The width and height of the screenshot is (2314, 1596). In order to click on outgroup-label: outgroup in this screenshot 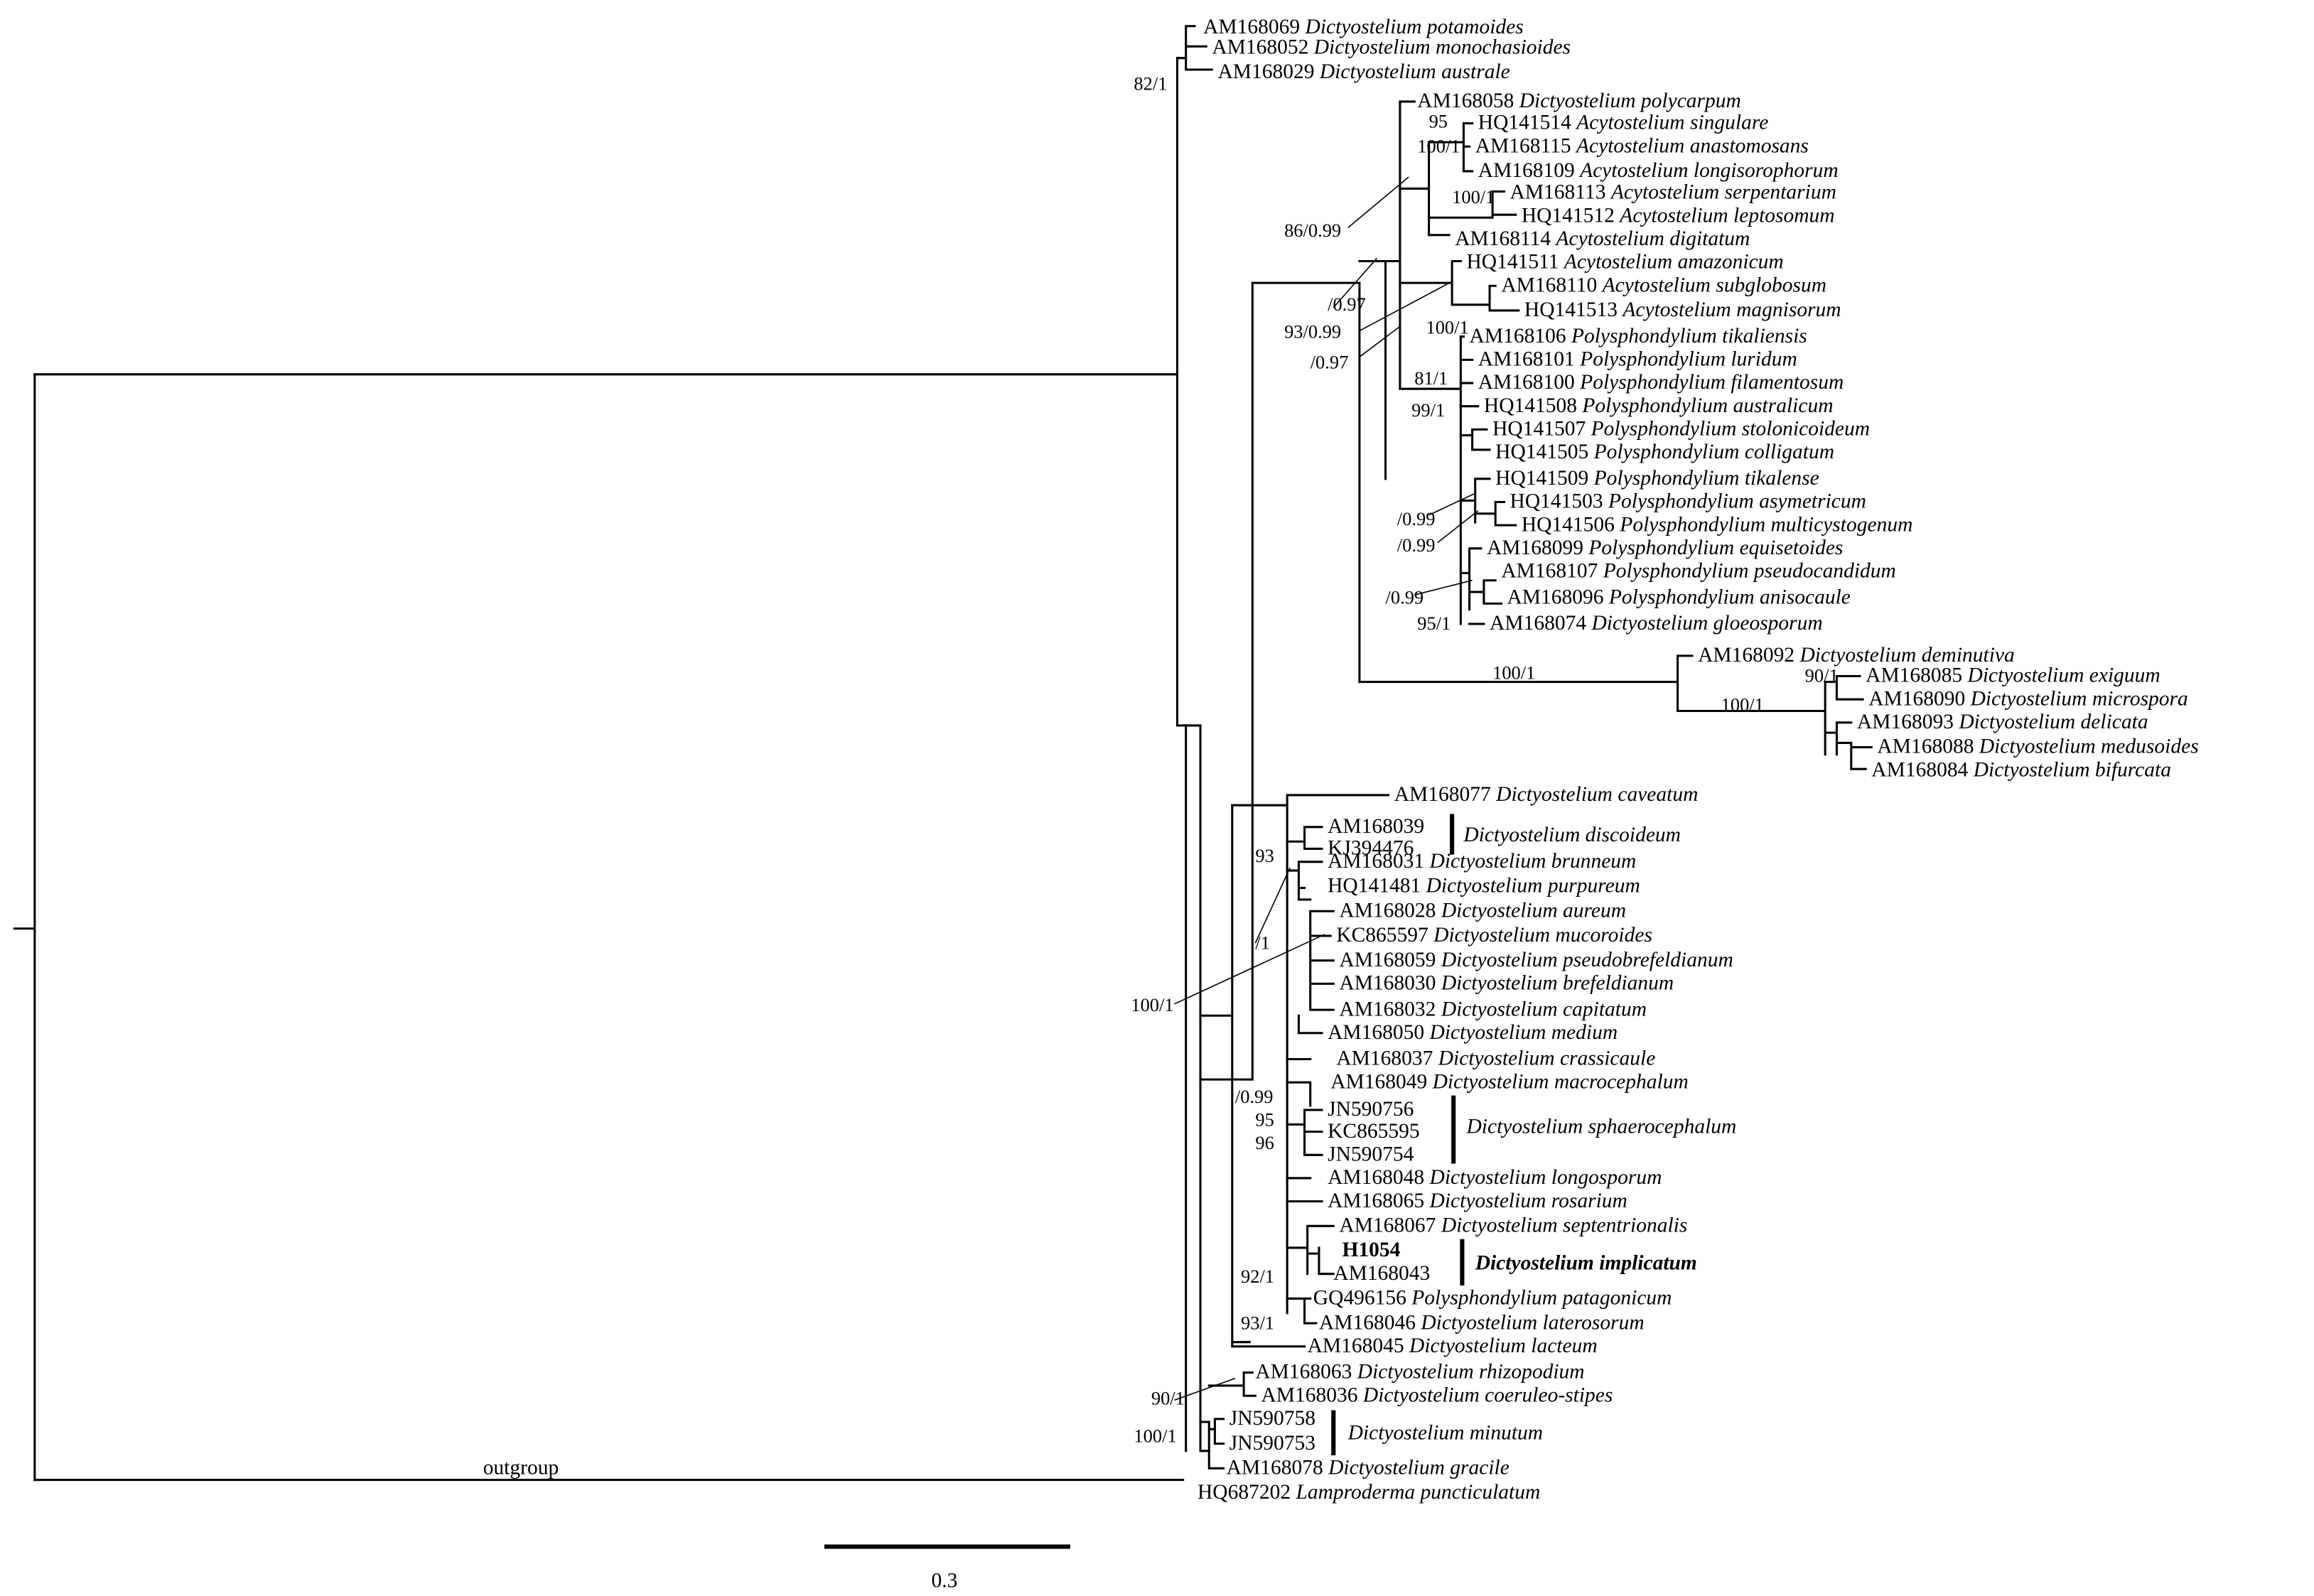, I will do `click(521, 1468)`.